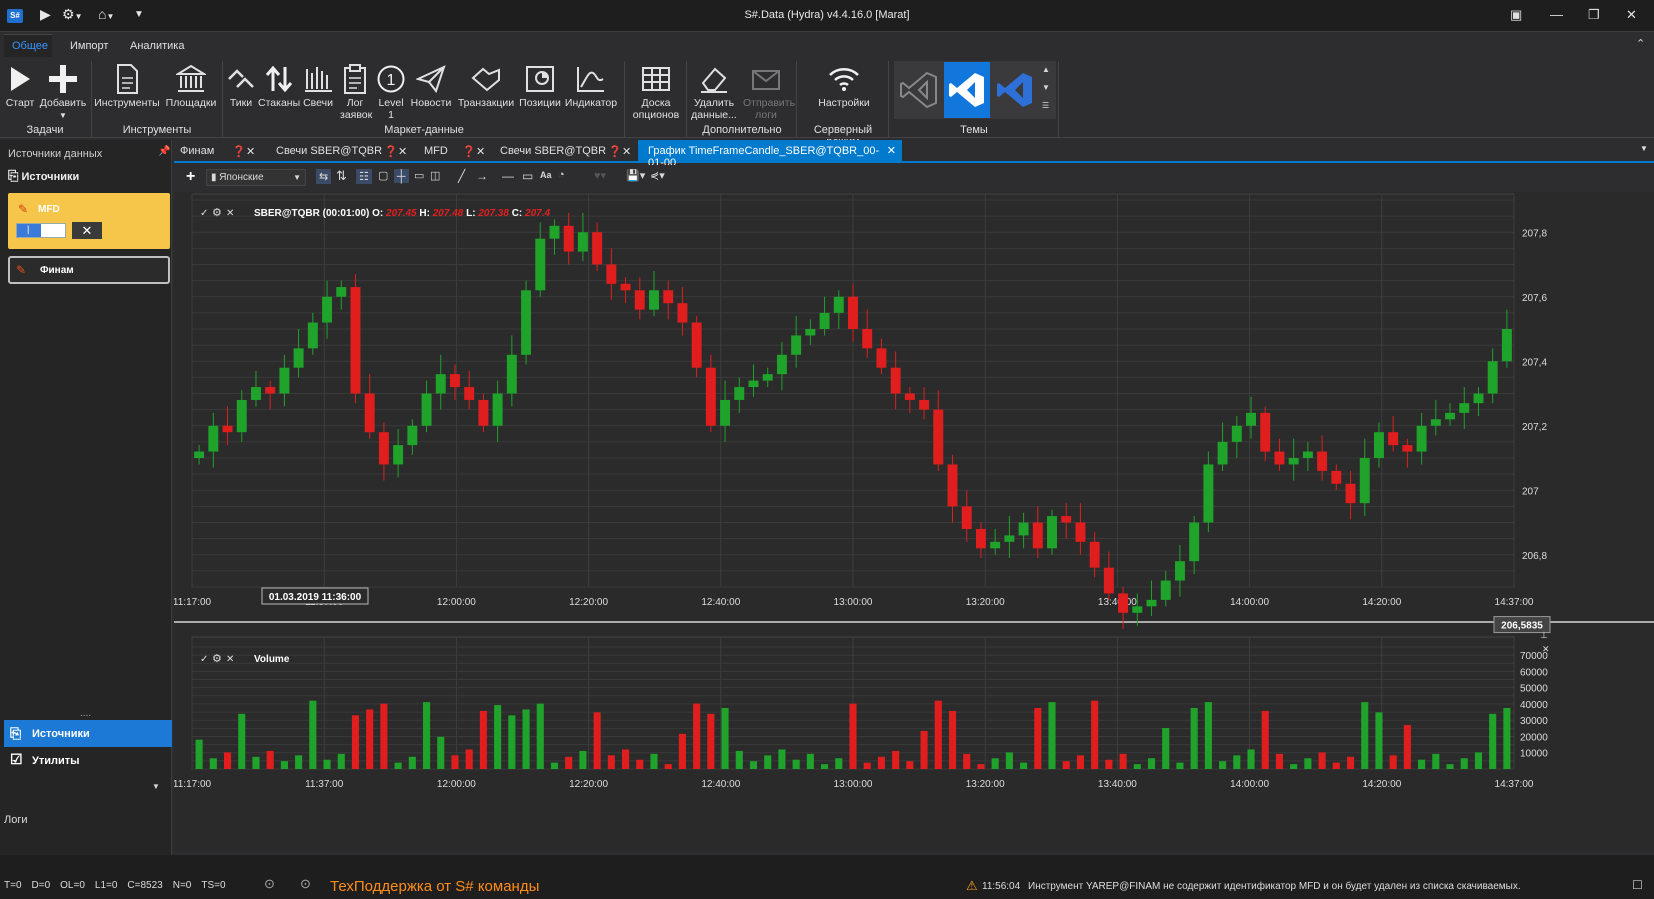 Image resolution: width=1654 pixels, height=899 pixels. Describe the element at coordinates (341, 175) in the screenshot. I see `sort-icon: ⇅` at that location.